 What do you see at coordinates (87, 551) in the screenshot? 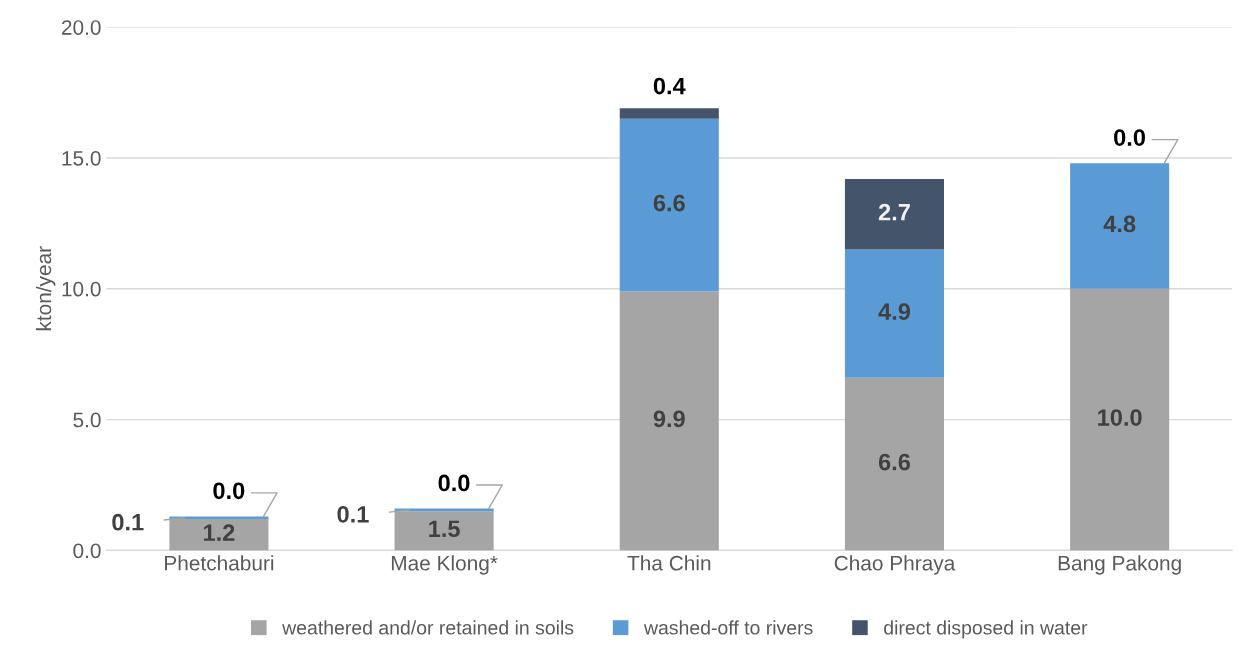
I see `y-tick-label: 0.0` at bounding box center [87, 551].